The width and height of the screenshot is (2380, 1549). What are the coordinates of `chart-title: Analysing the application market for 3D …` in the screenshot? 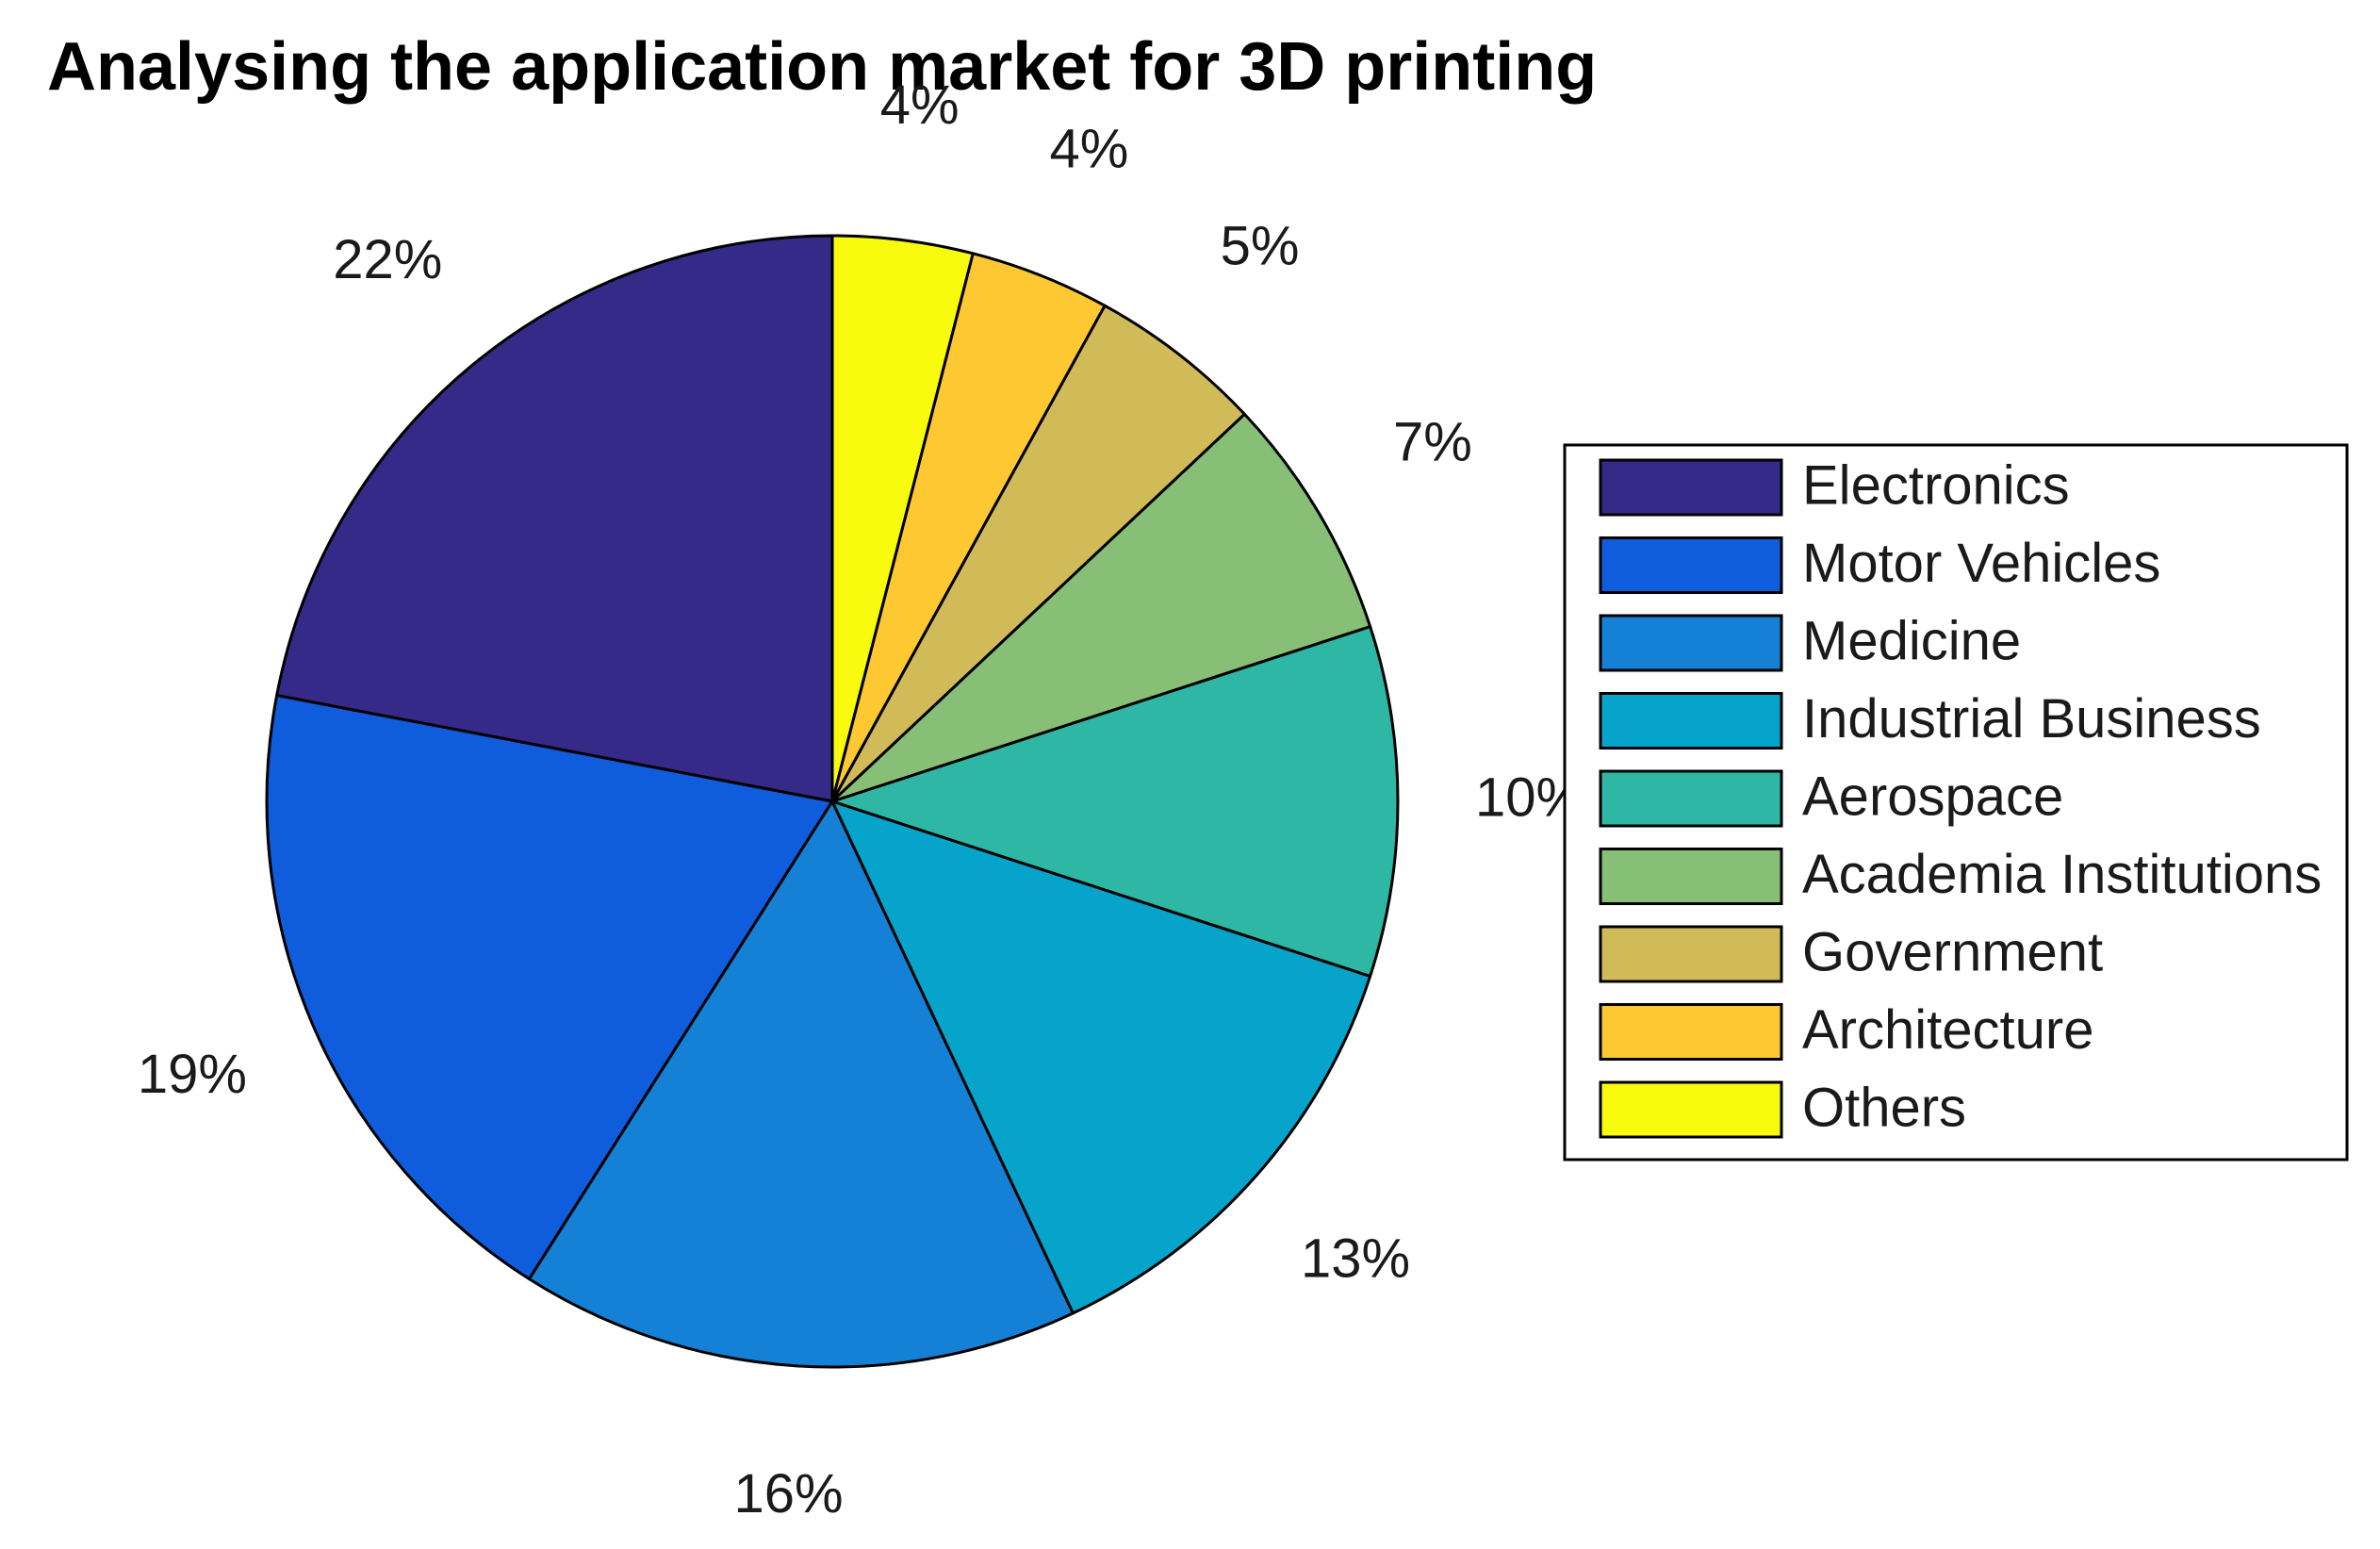 It's located at (822, 67).